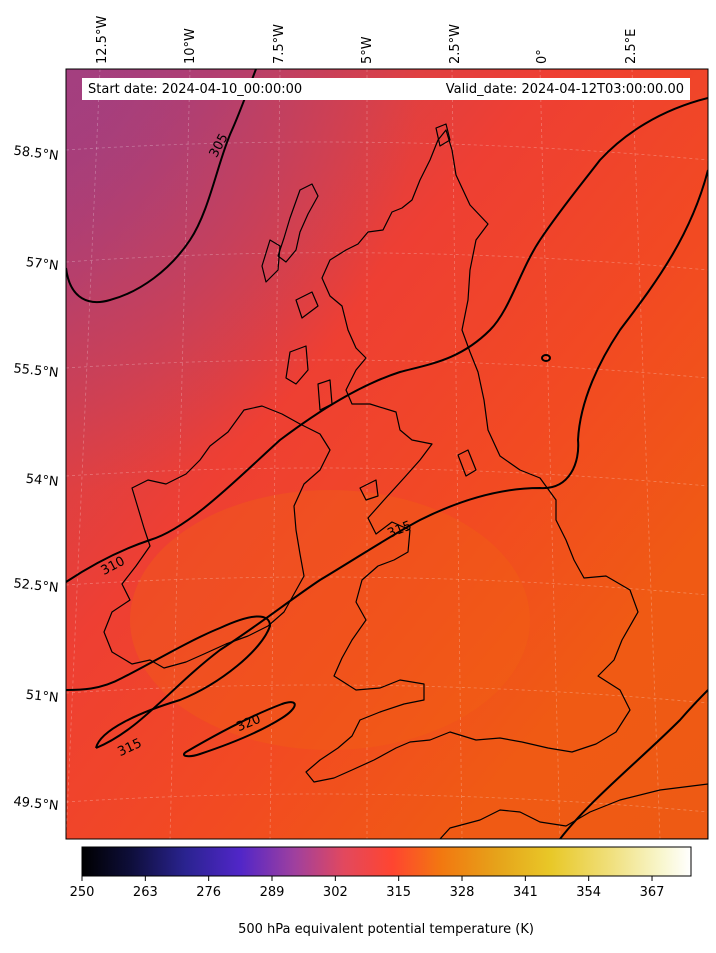  I want to click on colorbar-tick-label: 289, so click(272, 892).